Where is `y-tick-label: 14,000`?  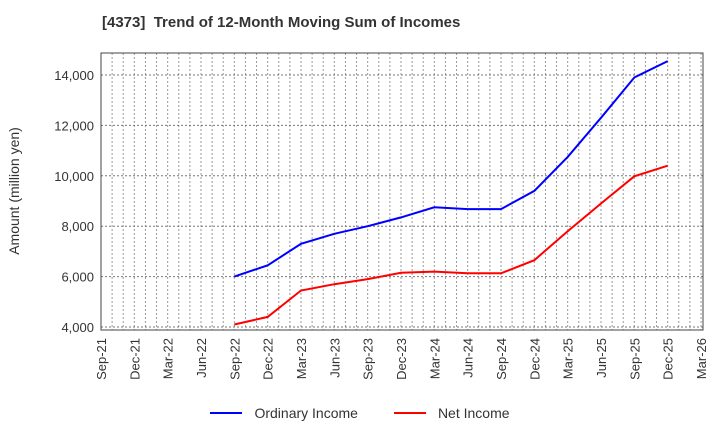 y-tick-label: 14,000 is located at coordinates (74, 75).